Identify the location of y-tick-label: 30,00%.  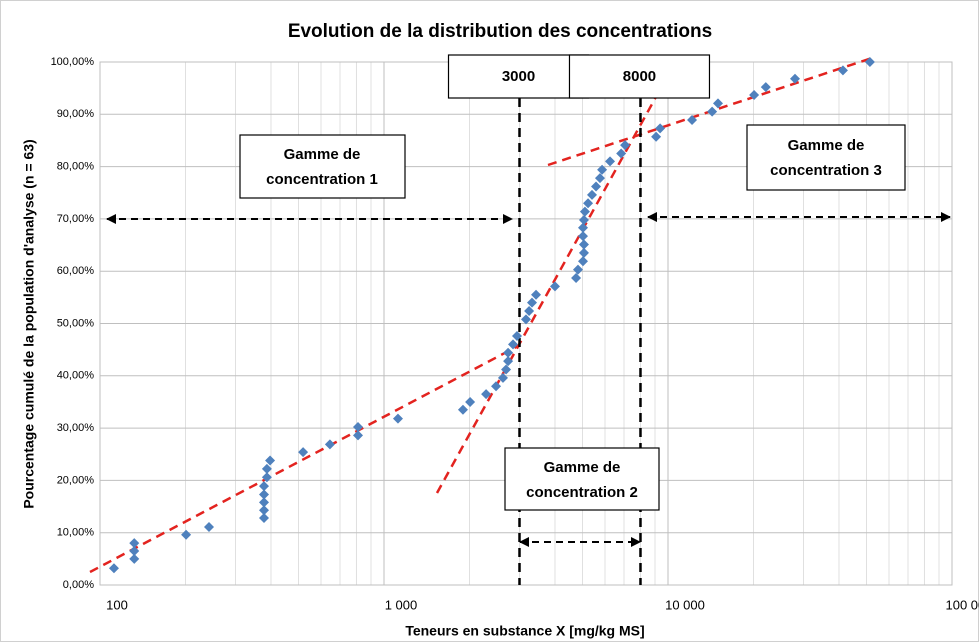
(76, 428).